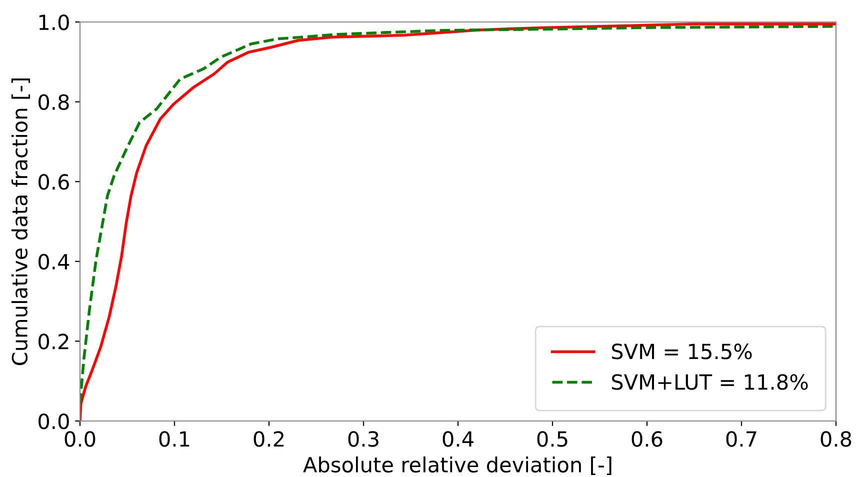 The height and width of the screenshot is (477, 856). I want to click on x-tick-label: 0.5, so click(552, 439).